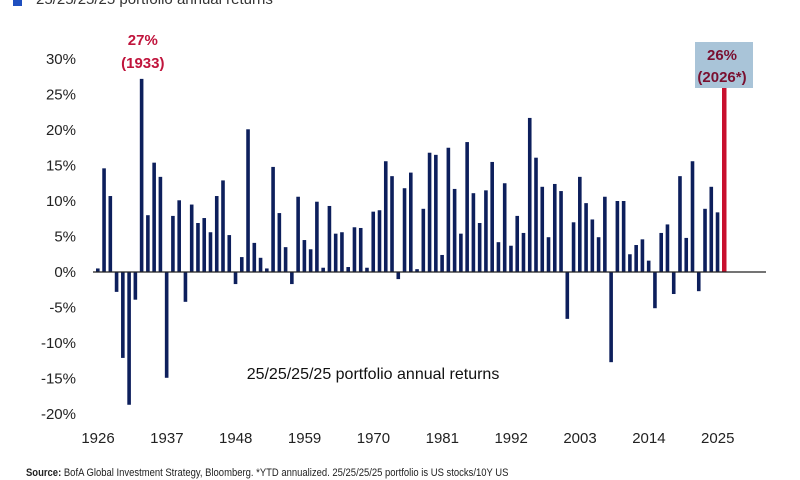 The image size is (800, 480). Describe the element at coordinates (44, 473) in the screenshot. I see `source-label: Source:` at that location.